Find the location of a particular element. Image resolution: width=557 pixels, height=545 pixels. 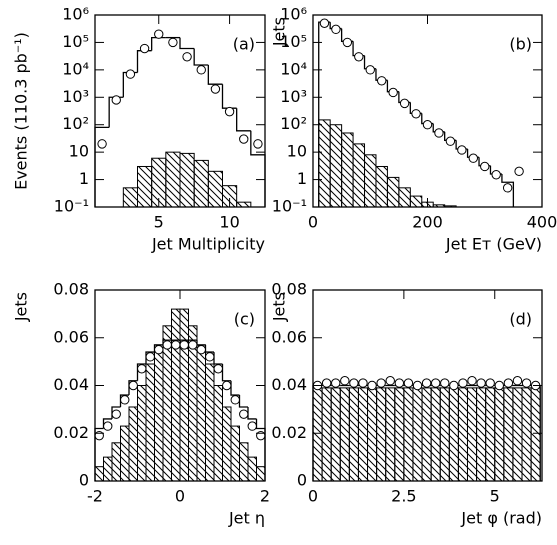

y-tick-label: 0.06 is located at coordinates (289, 336).